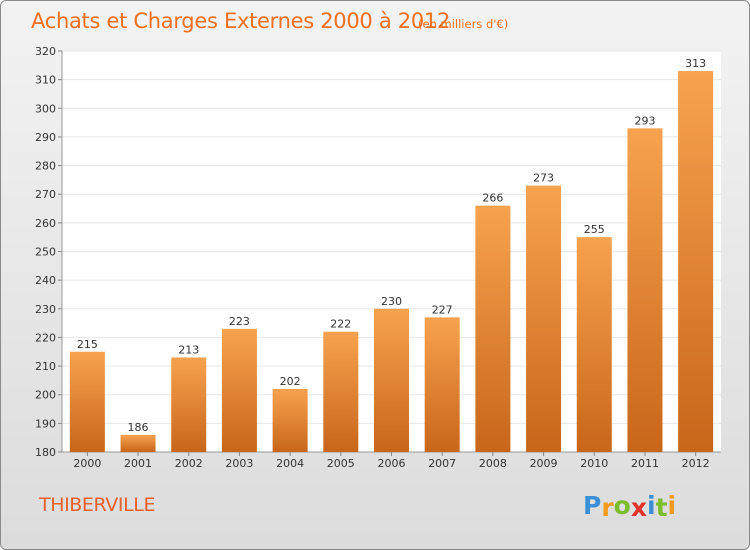 The height and width of the screenshot is (550, 750). What do you see at coordinates (544, 318) in the screenshot?
I see `bar-2009` at bounding box center [544, 318].